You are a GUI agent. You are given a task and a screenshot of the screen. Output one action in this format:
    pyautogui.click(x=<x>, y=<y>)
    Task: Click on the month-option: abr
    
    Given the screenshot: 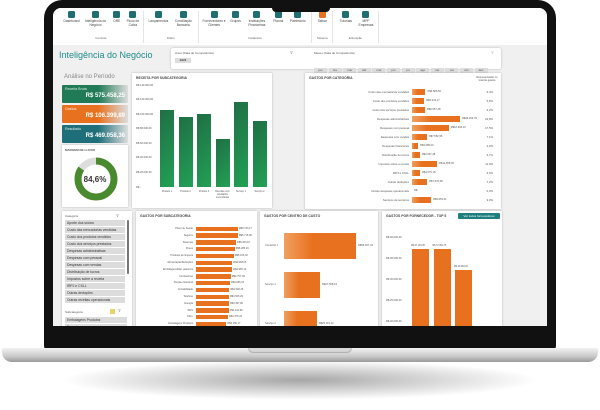 What is the action you would take?
    pyautogui.click(x=364, y=70)
    